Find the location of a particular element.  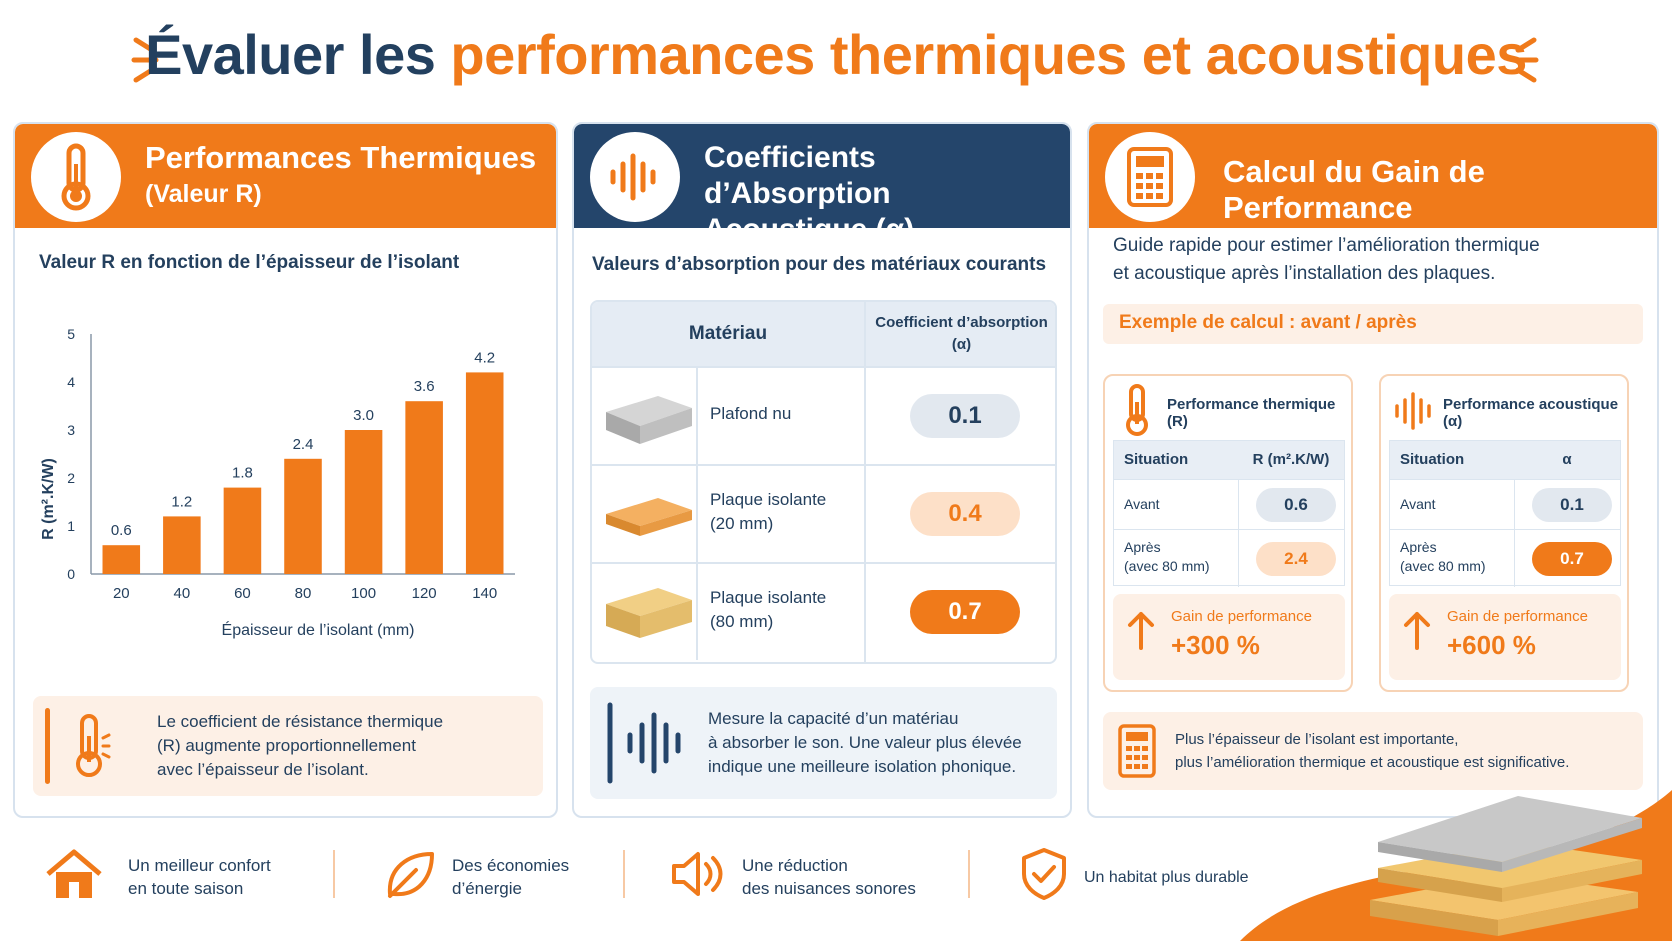

thermal-card-header: Performances Thermiques (Valeur R) is located at coordinates (285, 176).